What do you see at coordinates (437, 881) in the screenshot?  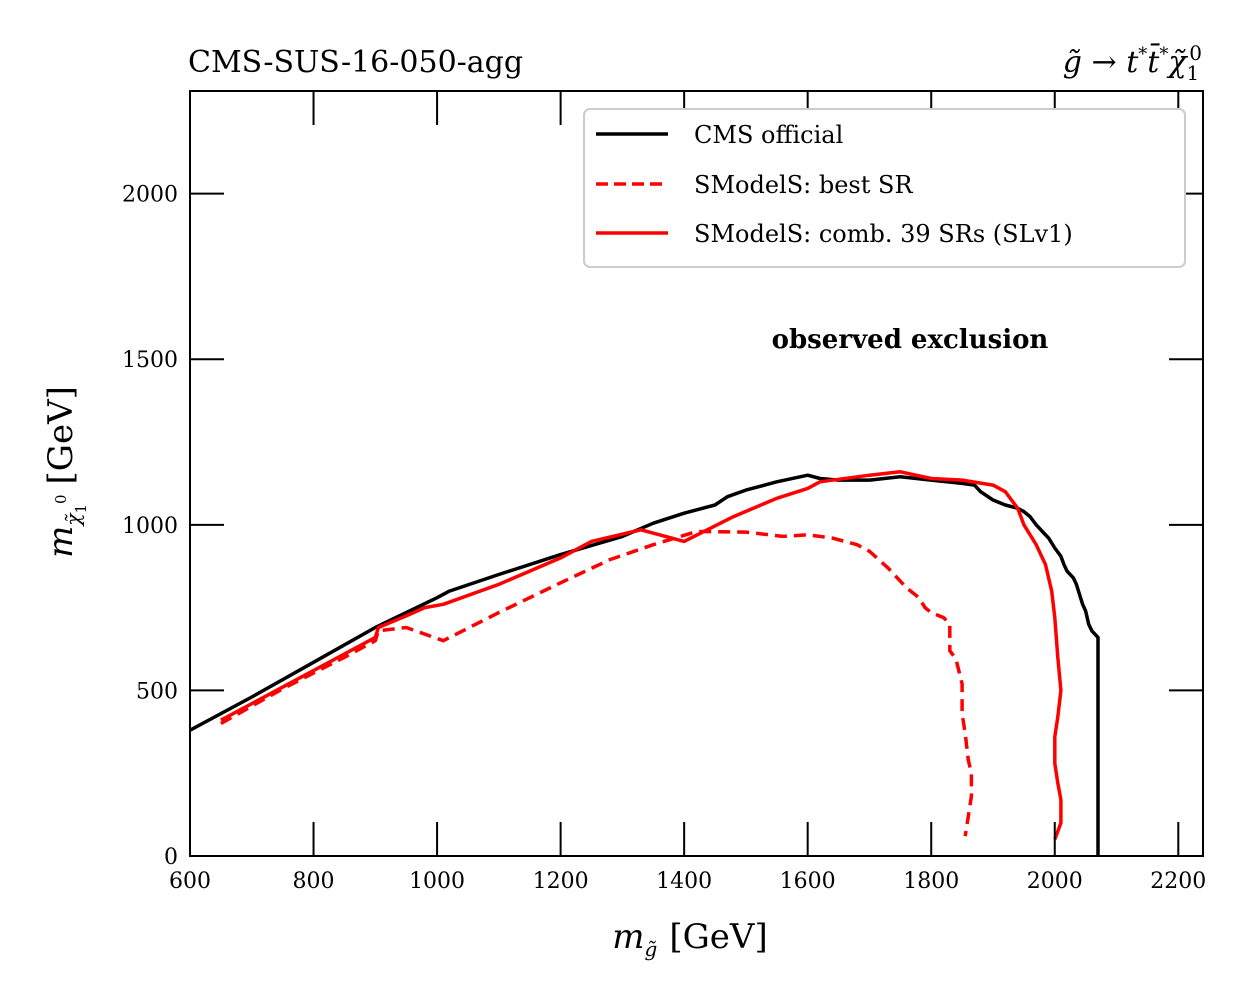 I see `x-tick-label: 1000` at bounding box center [437, 881].